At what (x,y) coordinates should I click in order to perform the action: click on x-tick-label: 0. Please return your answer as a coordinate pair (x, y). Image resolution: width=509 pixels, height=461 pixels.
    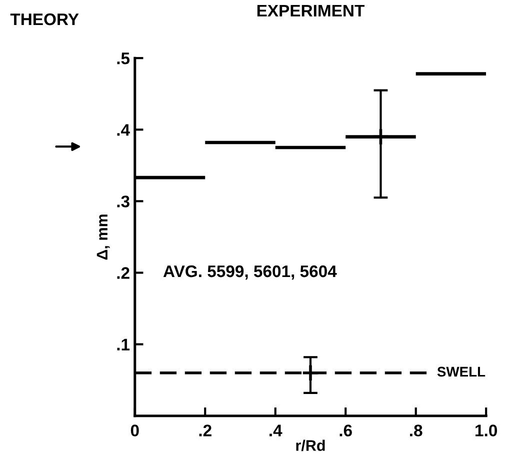
    Looking at the image, I should click on (134, 430).